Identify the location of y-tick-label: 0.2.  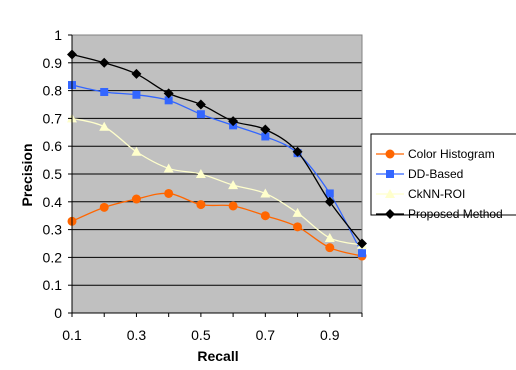
(53, 257).